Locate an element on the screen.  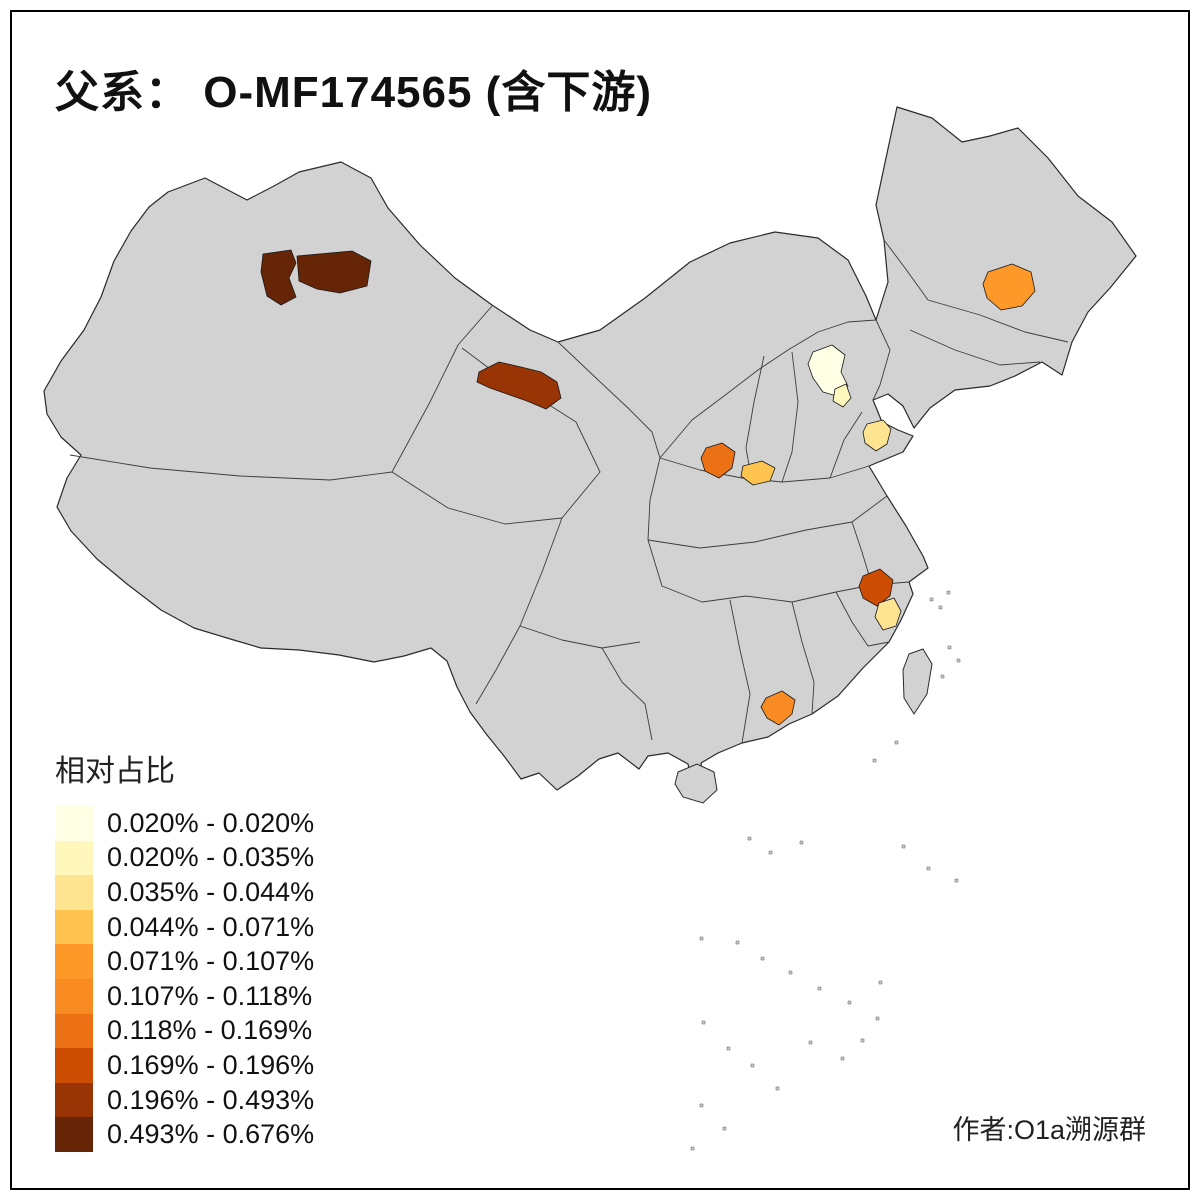
region-shaanxi-central is located at coordinates (718, 460).